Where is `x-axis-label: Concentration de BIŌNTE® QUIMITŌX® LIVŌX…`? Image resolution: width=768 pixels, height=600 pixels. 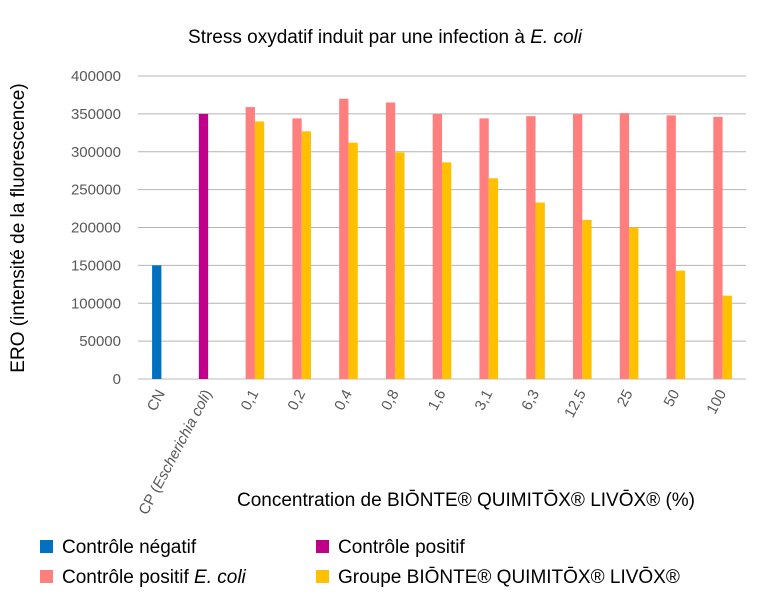 x-axis-label: Concentration de BIŌNTE® QUIMITŌX® LIVŌX… is located at coordinates (466, 500).